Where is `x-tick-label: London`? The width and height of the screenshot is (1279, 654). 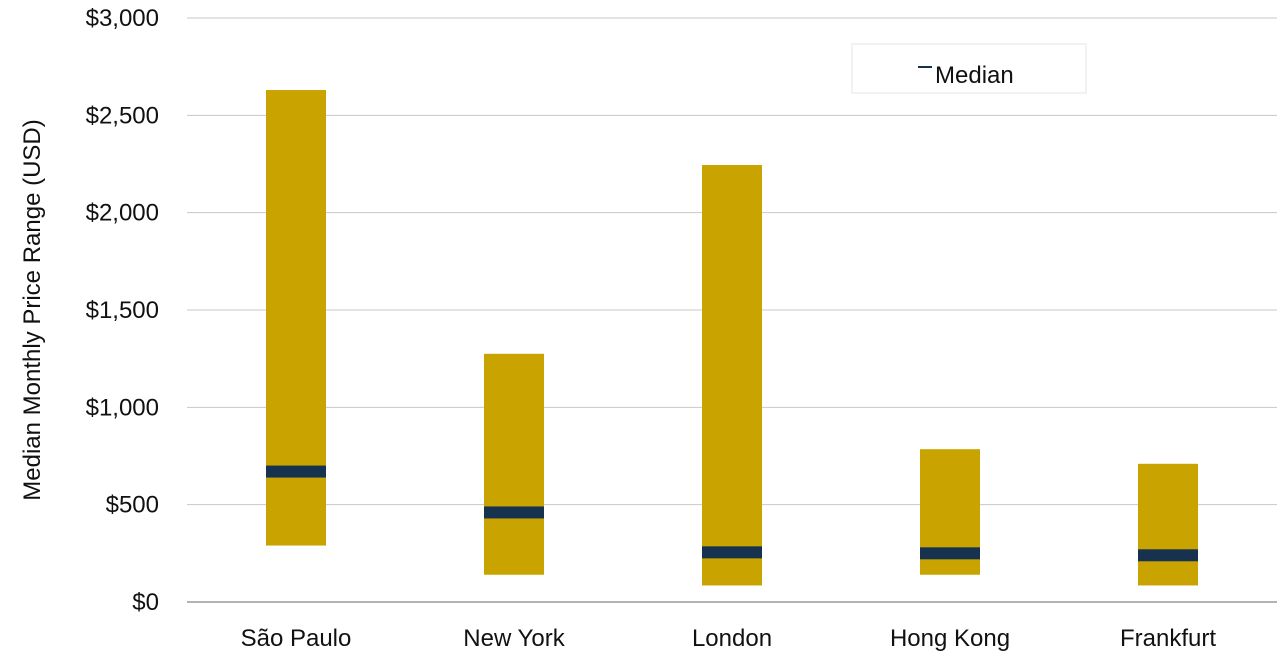
x-tick-label: London is located at coordinates (732, 638).